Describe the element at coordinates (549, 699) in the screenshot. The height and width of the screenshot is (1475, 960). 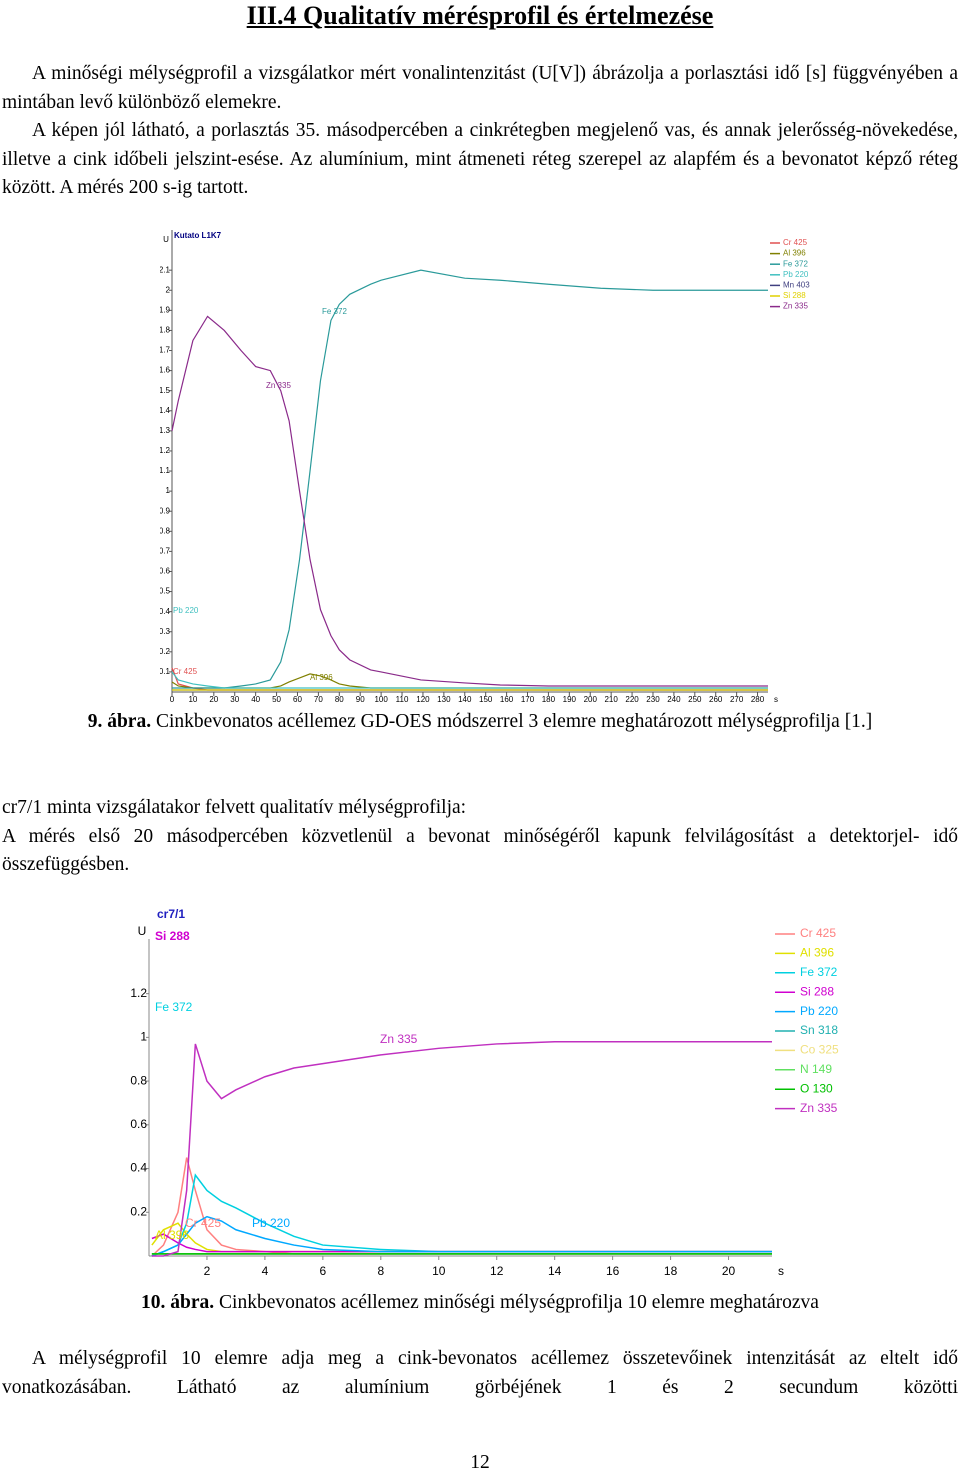
I see `x-tick-label: 180` at that location.